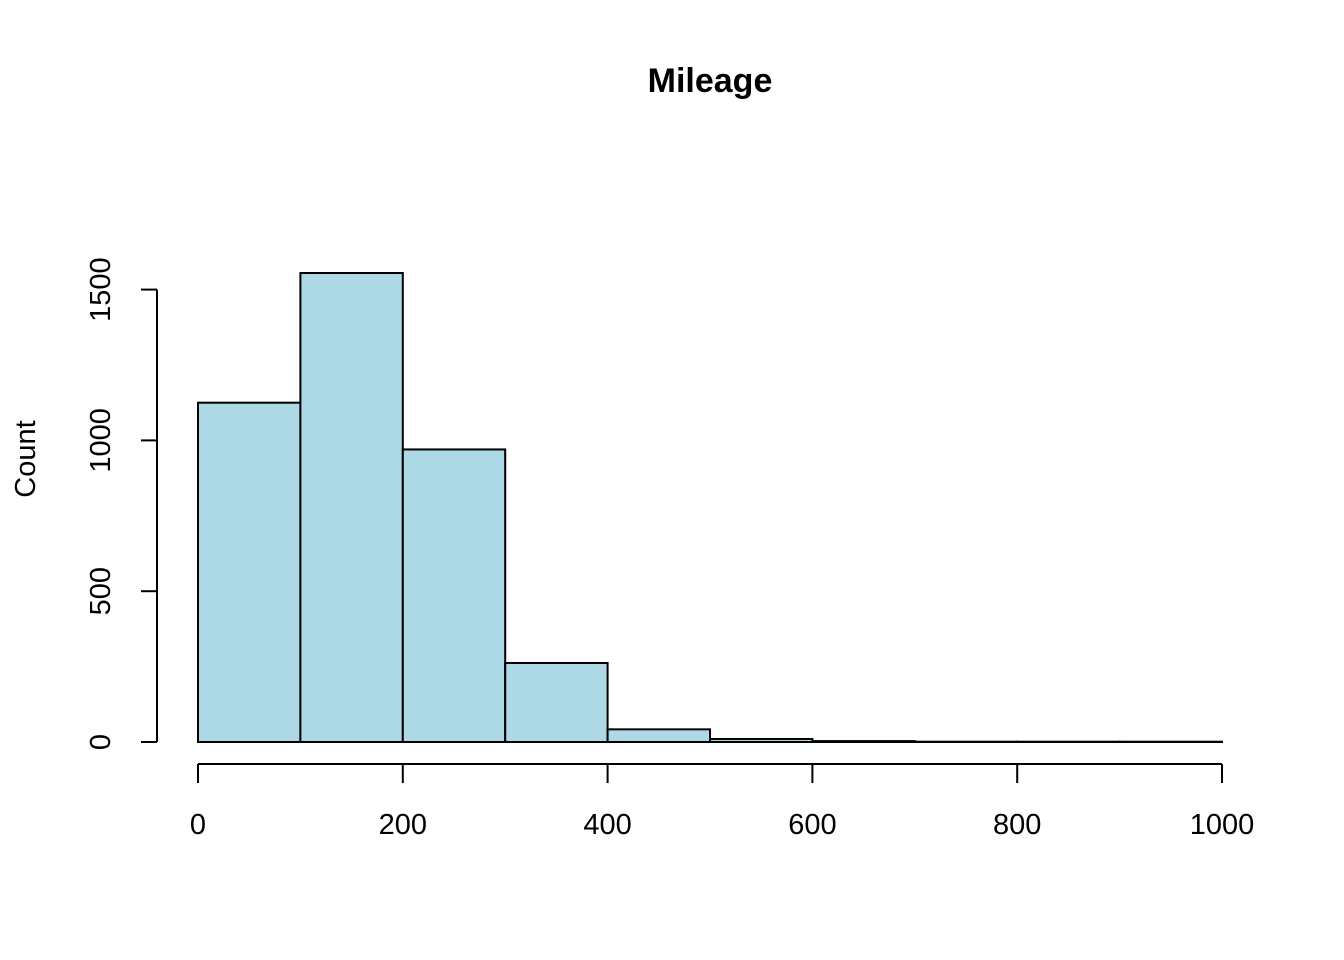  I want to click on y-axis: 0 500 1000 1500, so click(121, 503).